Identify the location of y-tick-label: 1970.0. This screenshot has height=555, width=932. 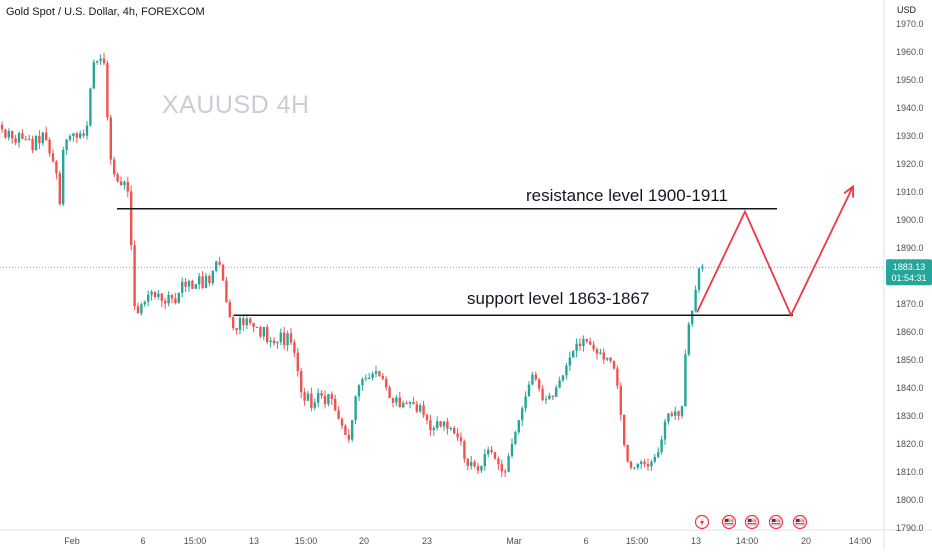
(910, 24).